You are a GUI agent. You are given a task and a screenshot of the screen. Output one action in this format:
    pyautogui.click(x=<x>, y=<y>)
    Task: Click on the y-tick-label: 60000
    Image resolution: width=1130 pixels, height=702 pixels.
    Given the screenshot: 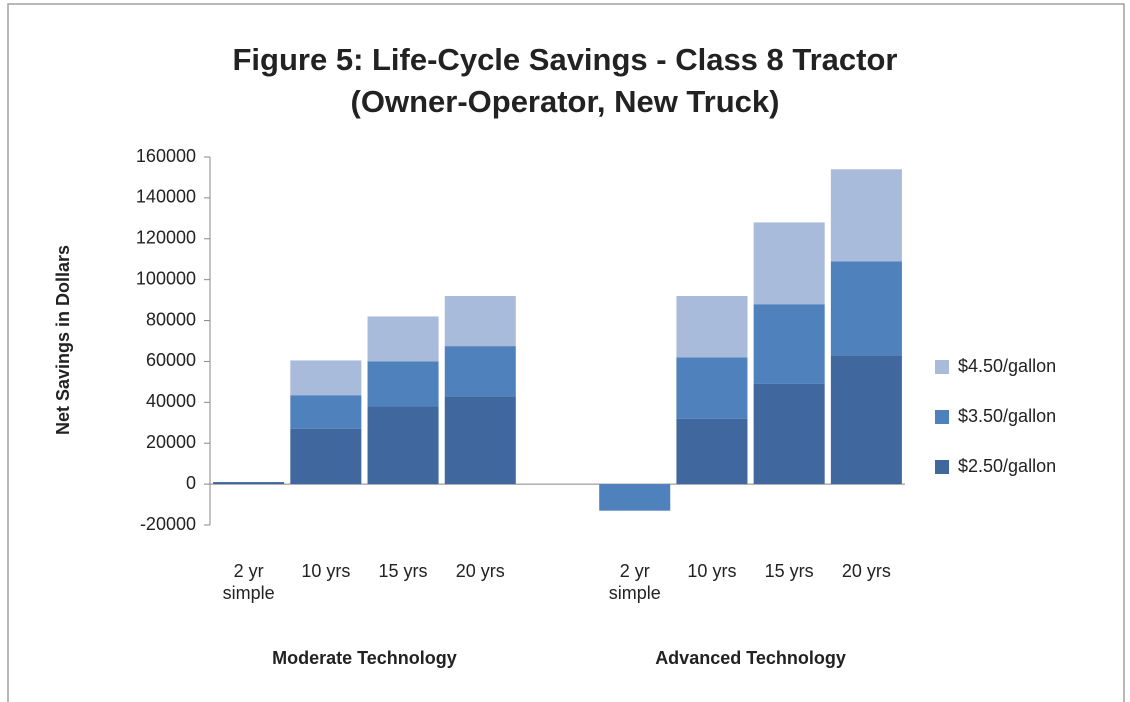 What is the action you would take?
    pyautogui.click(x=171, y=360)
    